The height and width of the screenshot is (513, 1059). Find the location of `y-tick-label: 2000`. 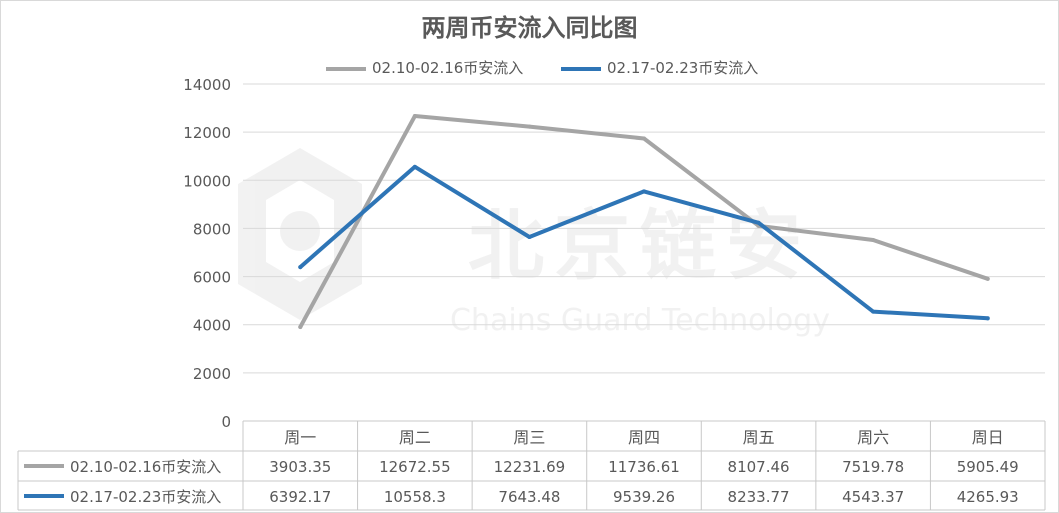

y-tick-label: 2000 is located at coordinates (212, 374).